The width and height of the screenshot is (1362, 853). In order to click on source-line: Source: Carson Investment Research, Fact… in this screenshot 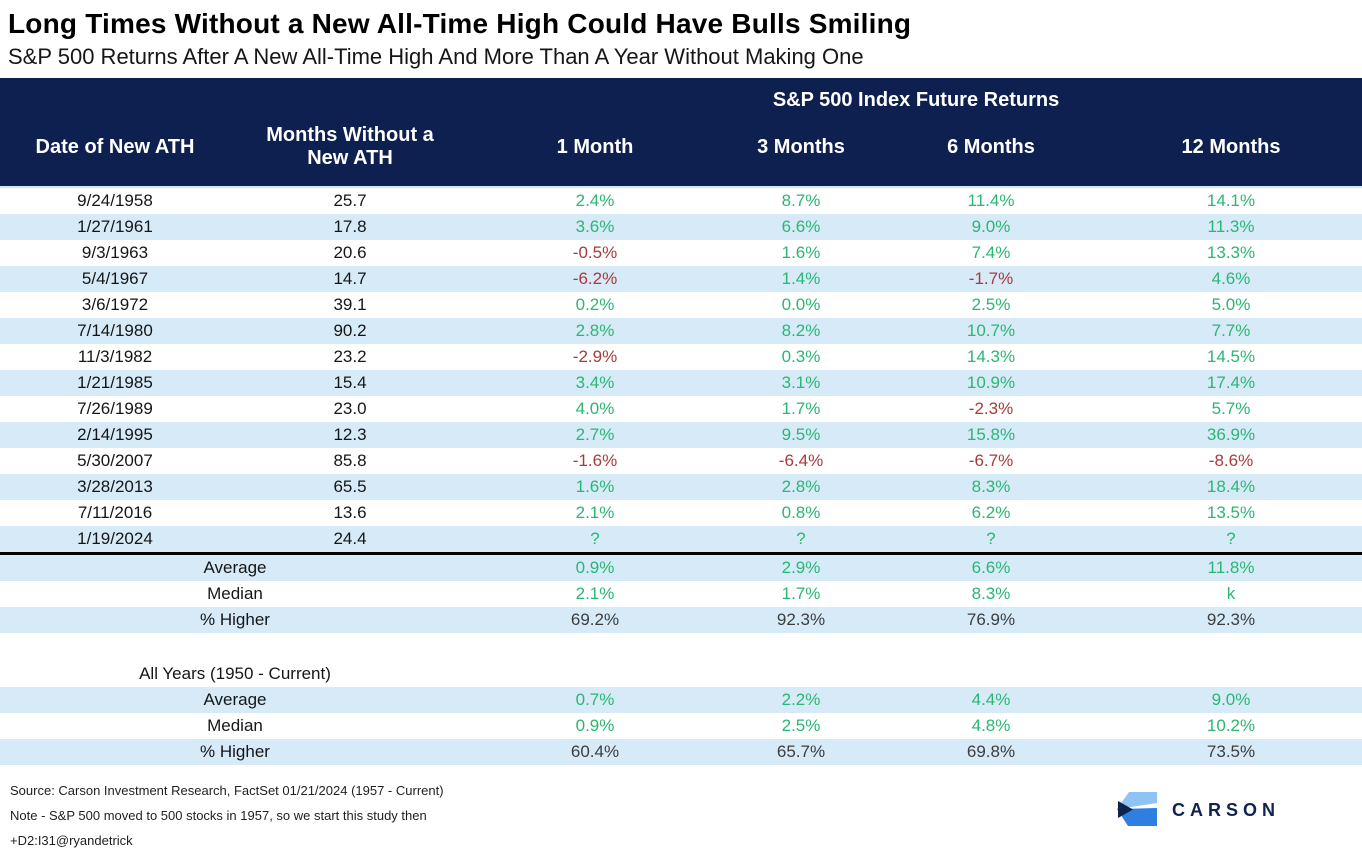, I will do `click(227, 790)`.